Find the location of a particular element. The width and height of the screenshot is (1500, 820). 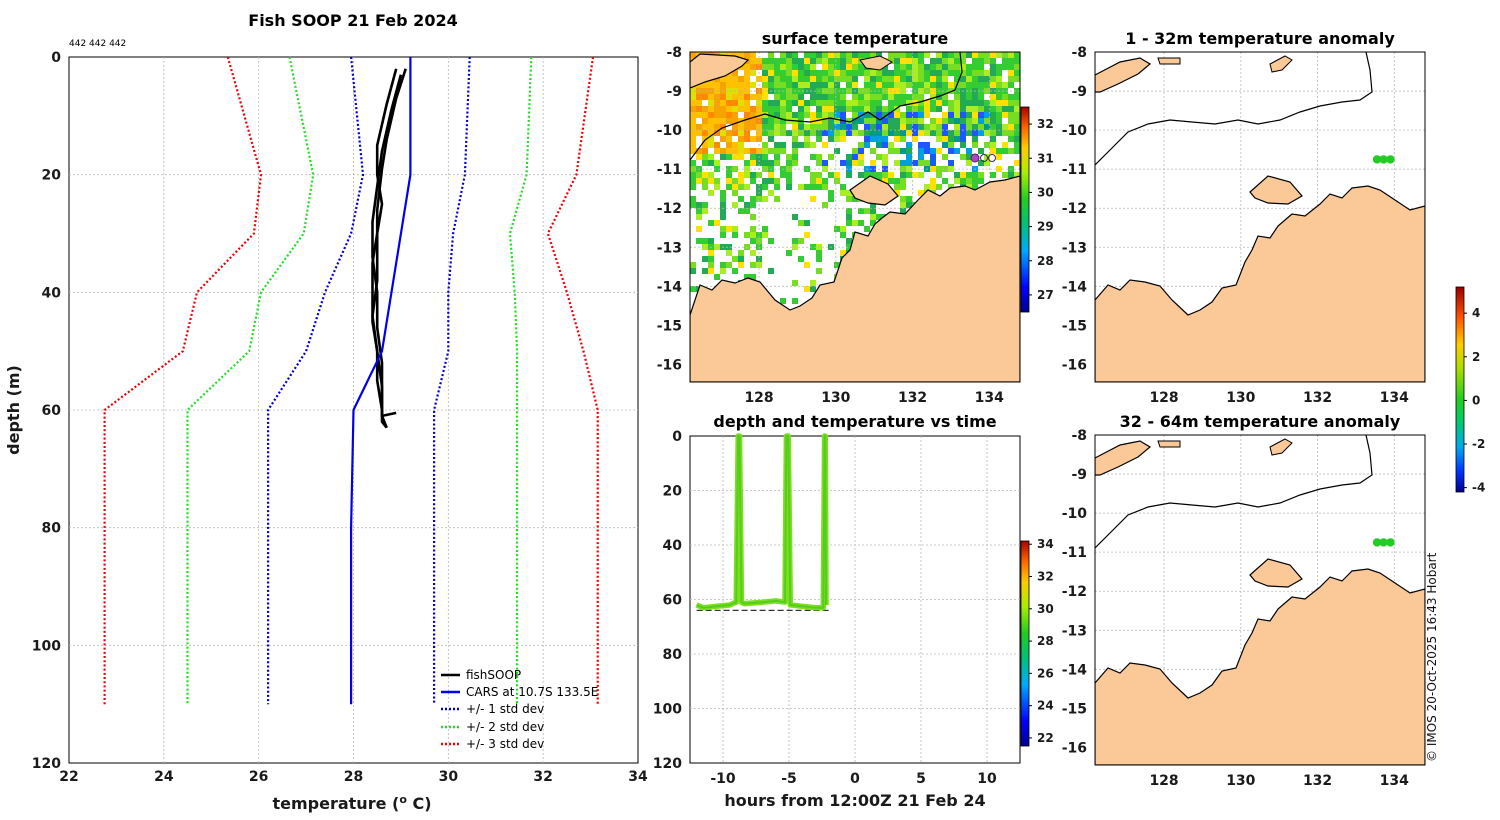

time-depth-trace-core is located at coordinates (761, 522).